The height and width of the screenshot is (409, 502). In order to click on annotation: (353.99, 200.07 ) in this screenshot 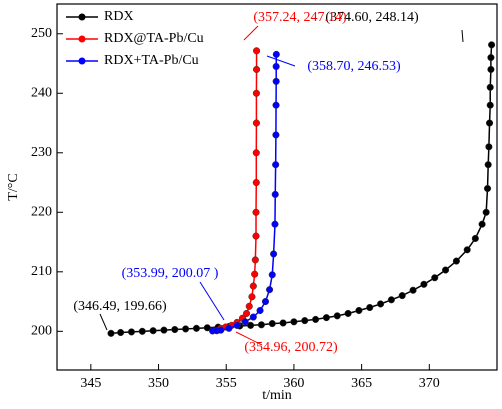, I will do `click(170, 273)`.